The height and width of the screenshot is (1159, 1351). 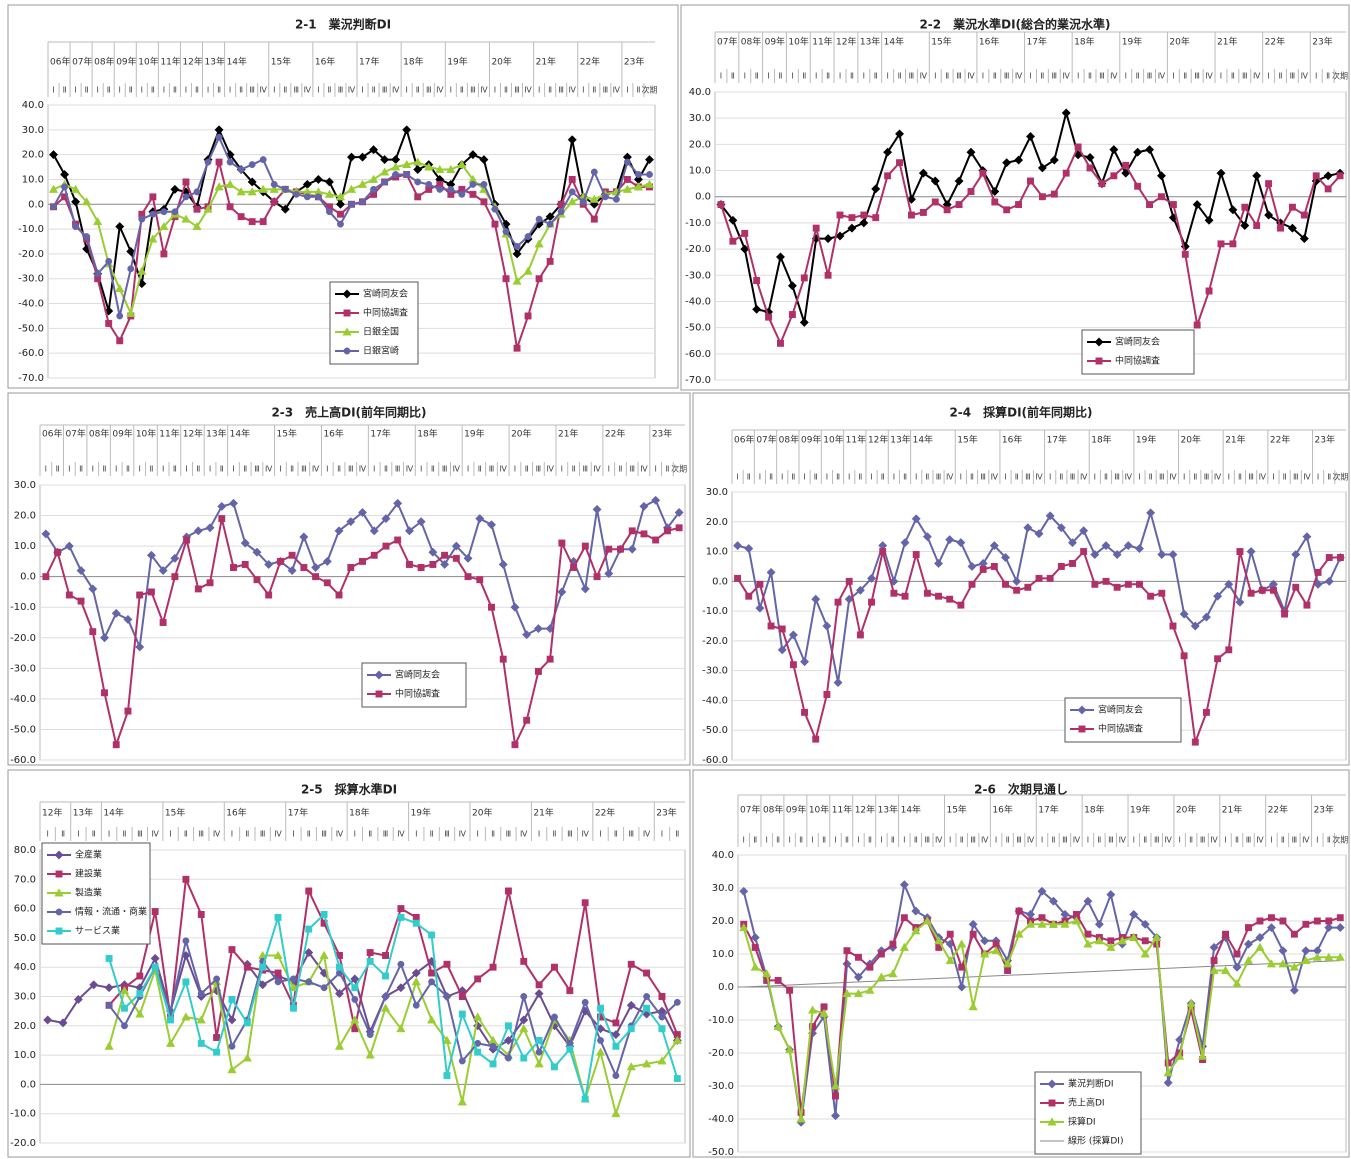 I want to click on year-label: 12年, so click(x=846, y=42).